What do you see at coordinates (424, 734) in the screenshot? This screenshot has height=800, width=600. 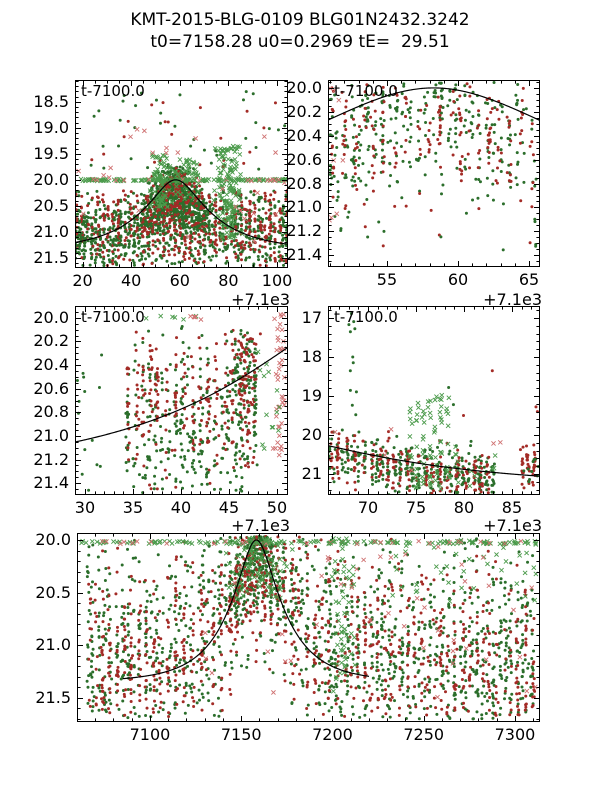 I see `x-tick-label: 7250` at bounding box center [424, 734].